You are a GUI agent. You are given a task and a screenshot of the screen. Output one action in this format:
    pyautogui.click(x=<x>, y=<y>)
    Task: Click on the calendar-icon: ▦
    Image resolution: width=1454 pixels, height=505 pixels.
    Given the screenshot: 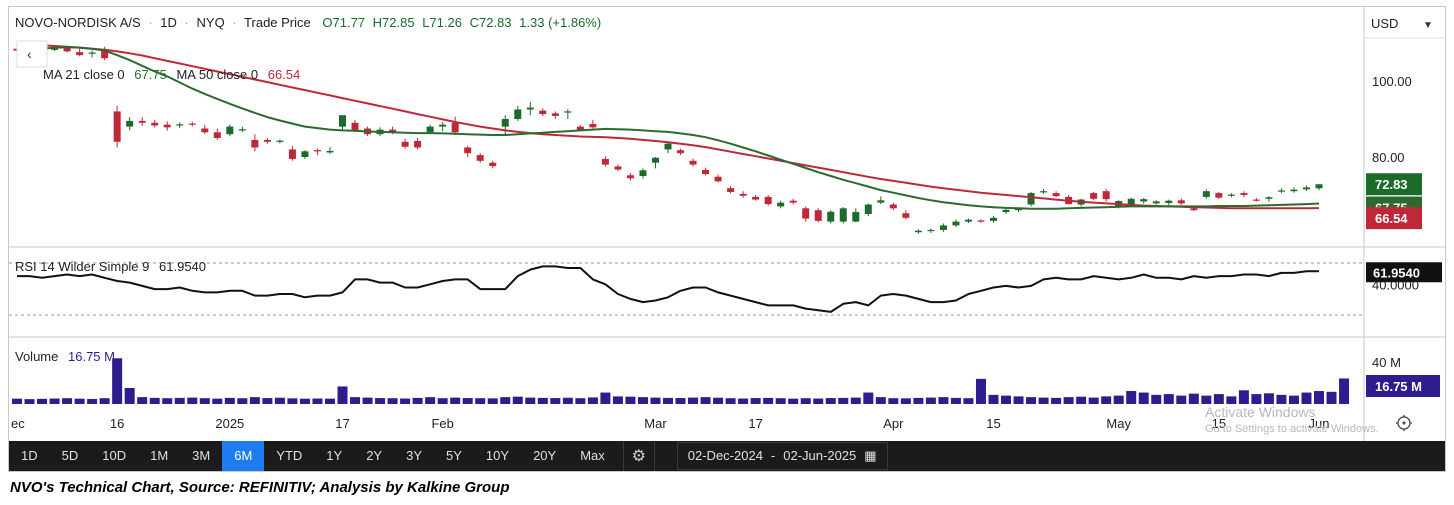 What is the action you would take?
    pyautogui.click(x=870, y=455)
    